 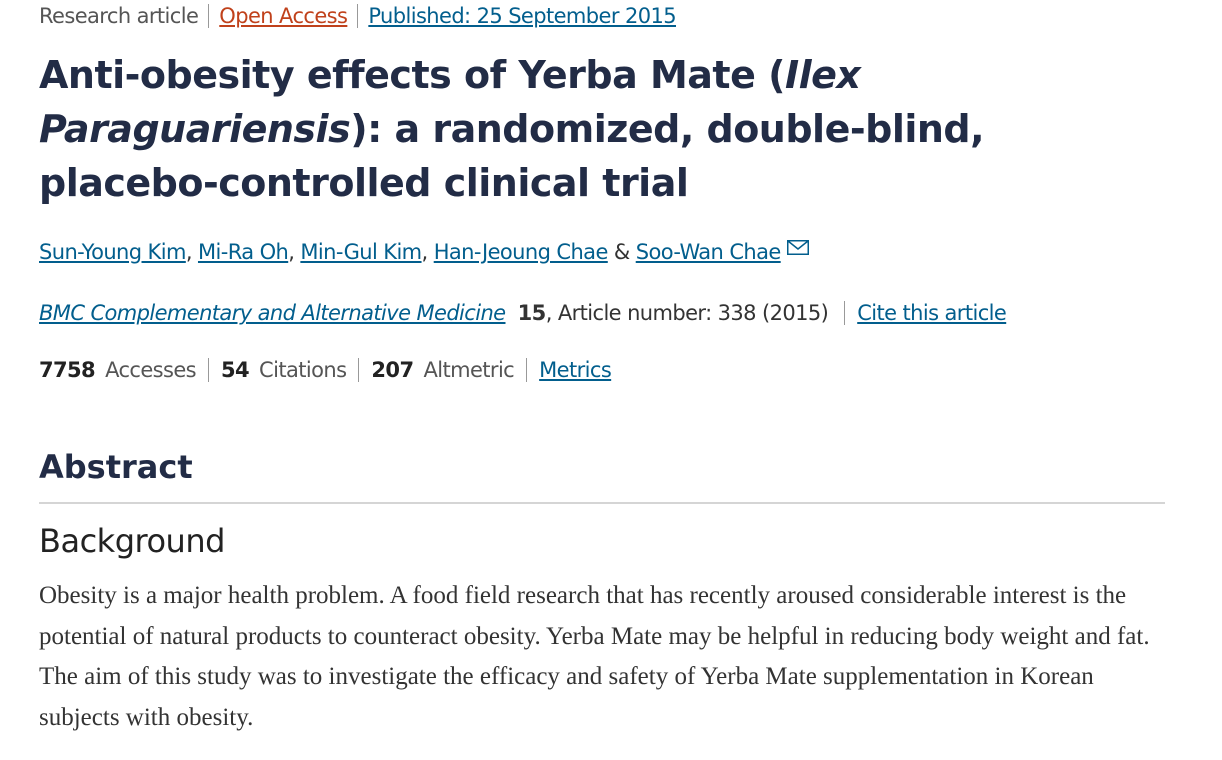 I want to click on author-link: Sun-Young Kim, so click(x=112, y=252).